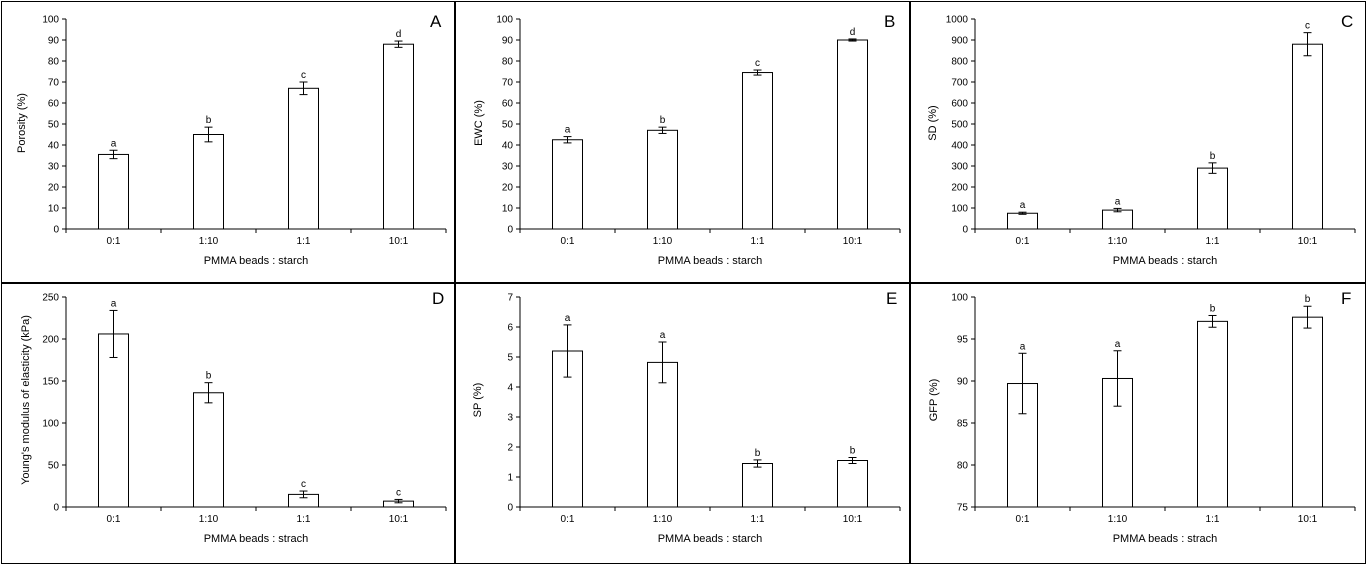 The width and height of the screenshot is (1367, 565). I want to click on y-tick-label: 900, so click(959, 41).